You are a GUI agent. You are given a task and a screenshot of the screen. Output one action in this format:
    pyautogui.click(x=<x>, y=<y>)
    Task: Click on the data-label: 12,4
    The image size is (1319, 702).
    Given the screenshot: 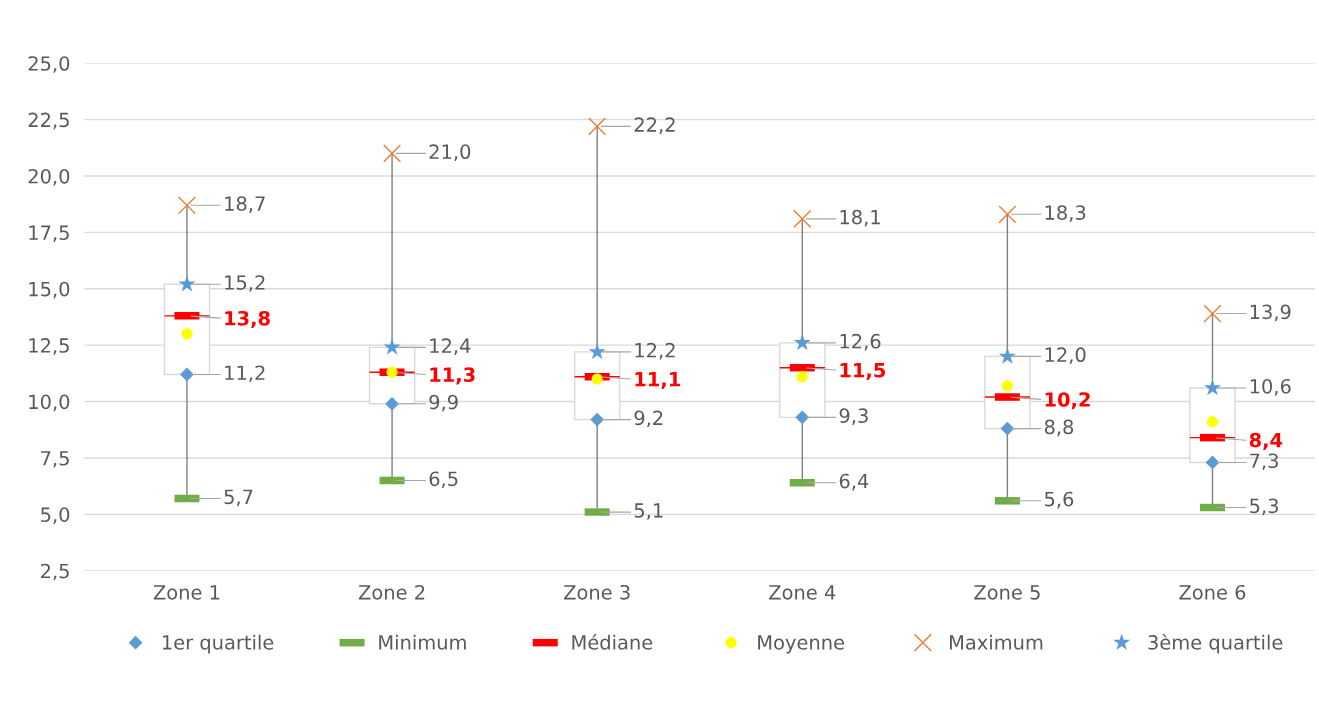 What is the action you would take?
    pyautogui.click(x=450, y=347)
    